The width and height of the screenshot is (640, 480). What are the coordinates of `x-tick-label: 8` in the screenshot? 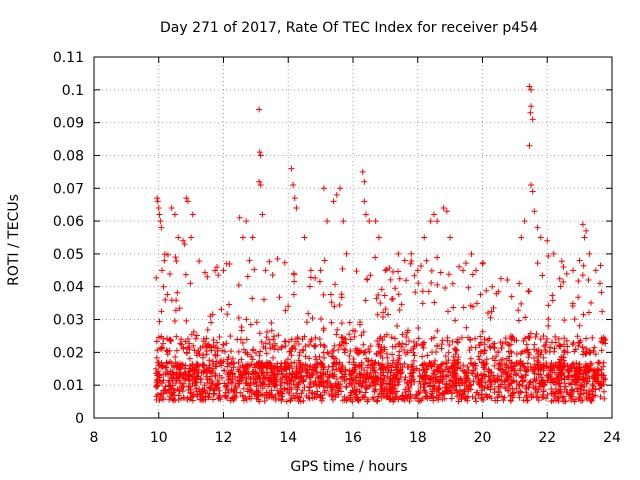 It's located at (94, 438).